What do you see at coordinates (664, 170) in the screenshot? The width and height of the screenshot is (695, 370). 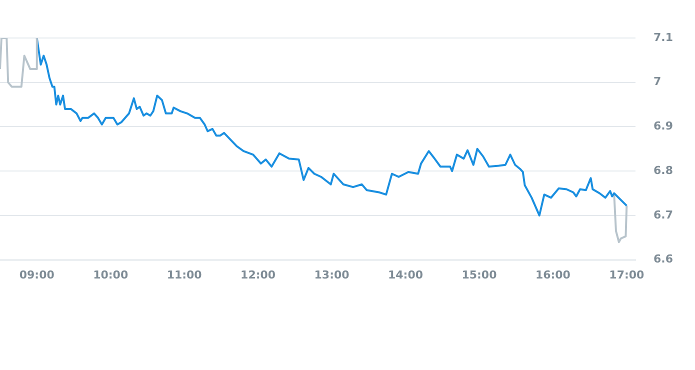 I see `y-tick-label: 6.8` at bounding box center [664, 170].